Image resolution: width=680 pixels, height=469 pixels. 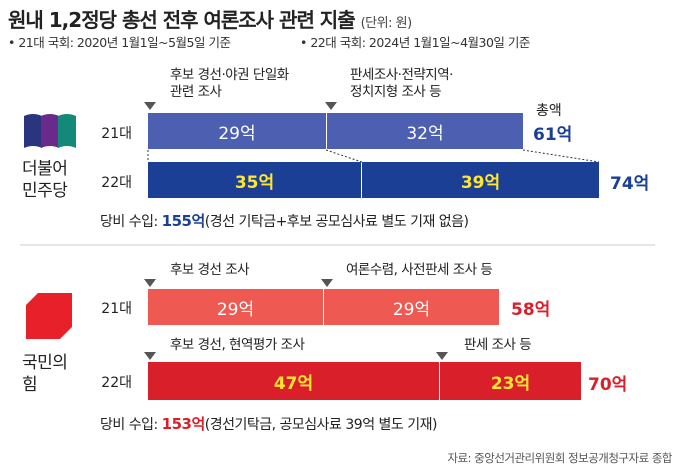 What do you see at coordinates (229, 84) in the screenshot?
I see `annotation-dp21-seg1: 후보 경선·야권 단일화 관련 조사` at bounding box center [229, 84].